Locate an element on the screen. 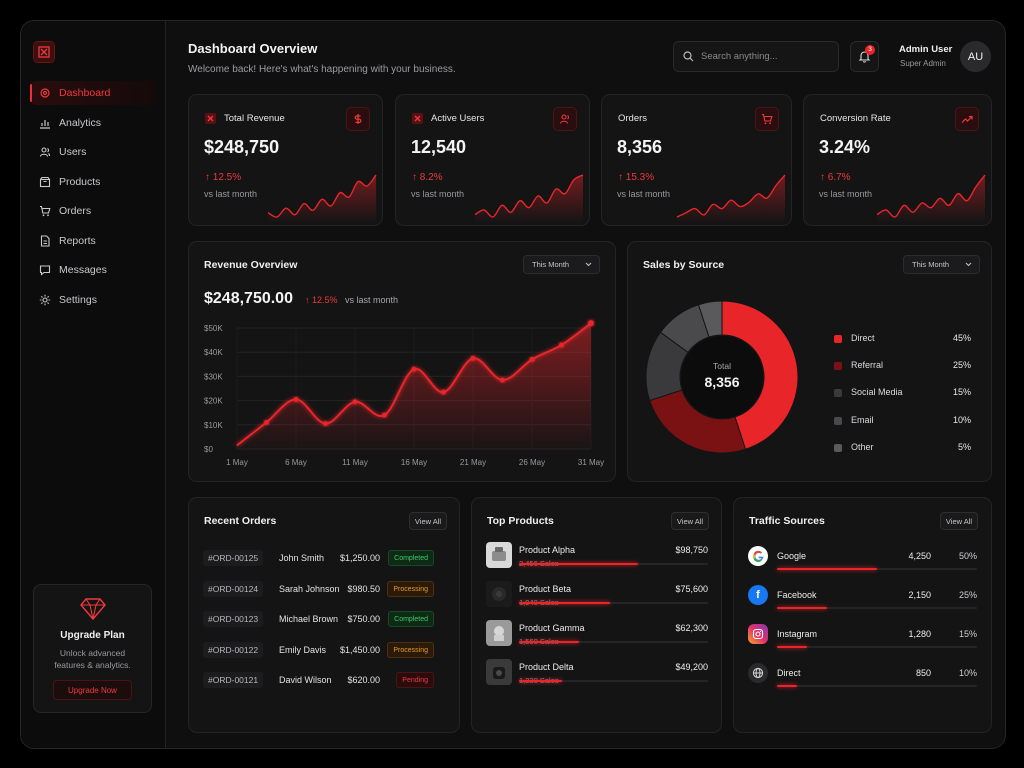 This screenshot has height=768, width=1024. order-amount: $980.50 is located at coordinates (363, 588).